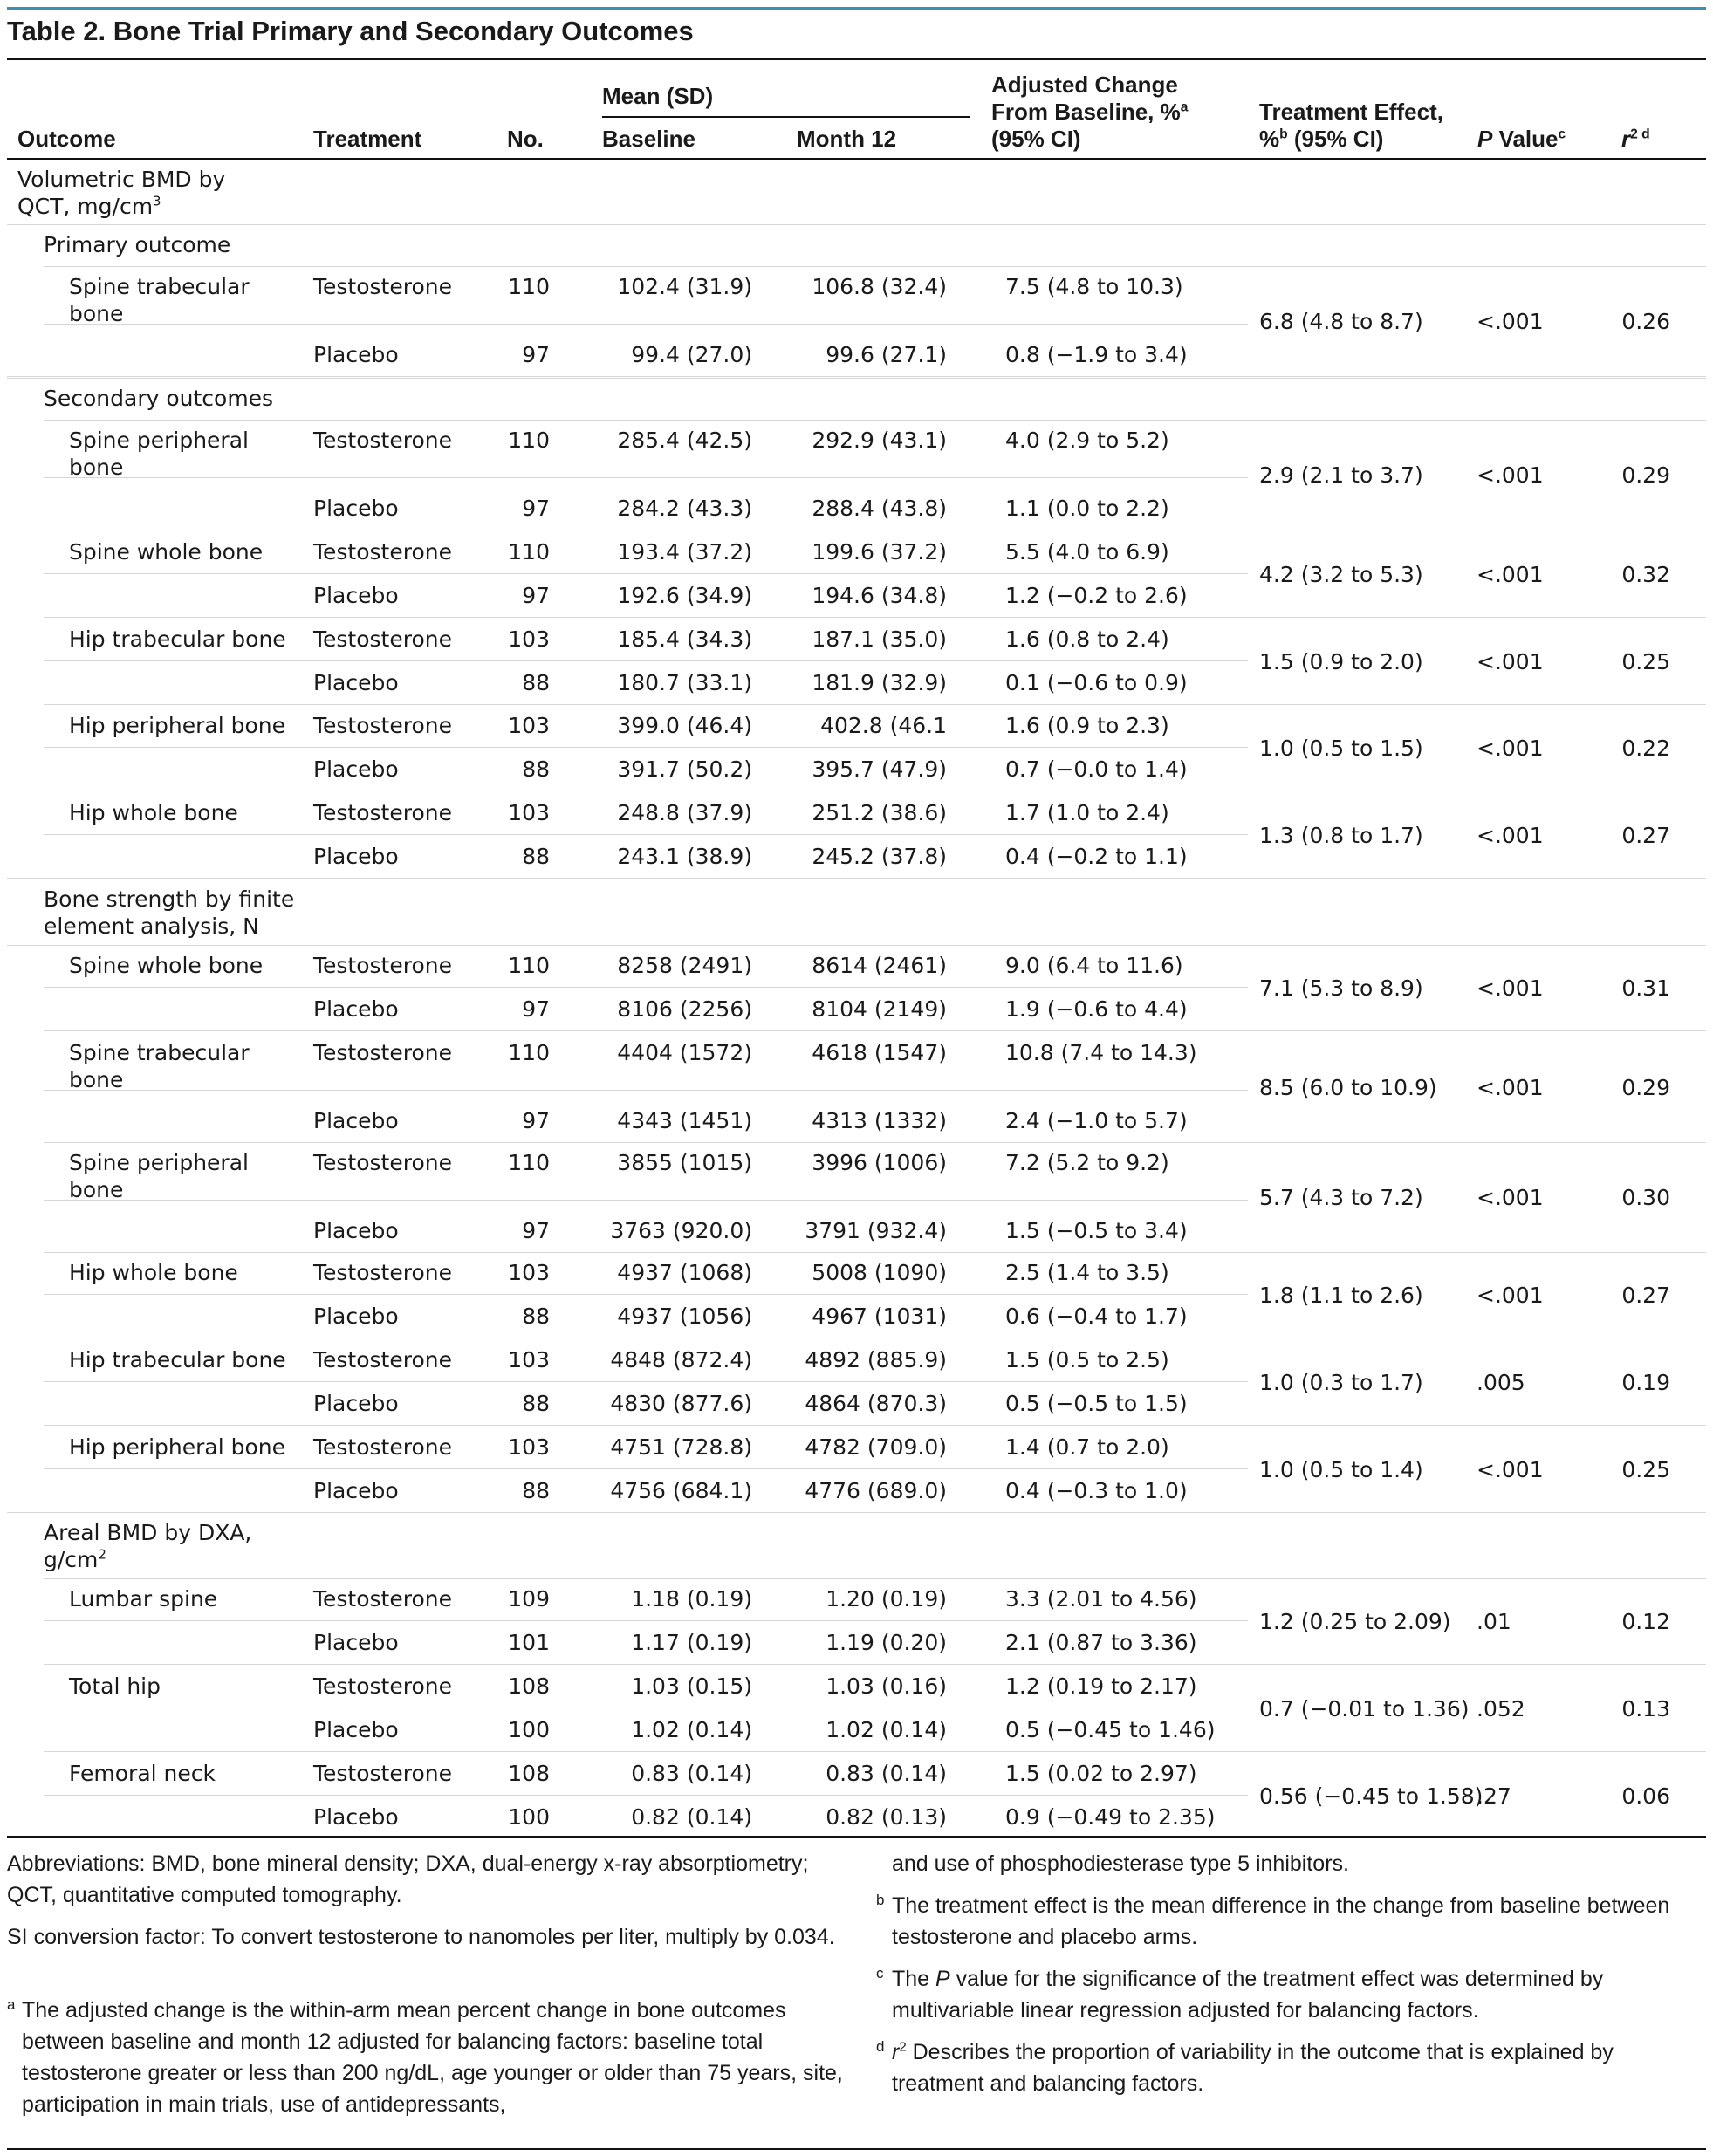  What do you see at coordinates (1087, 1359) in the screenshot?
I see `adjusted-change-cell: 1.5 (0.5 to 2.5)` at bounding box center [1087, 1359].